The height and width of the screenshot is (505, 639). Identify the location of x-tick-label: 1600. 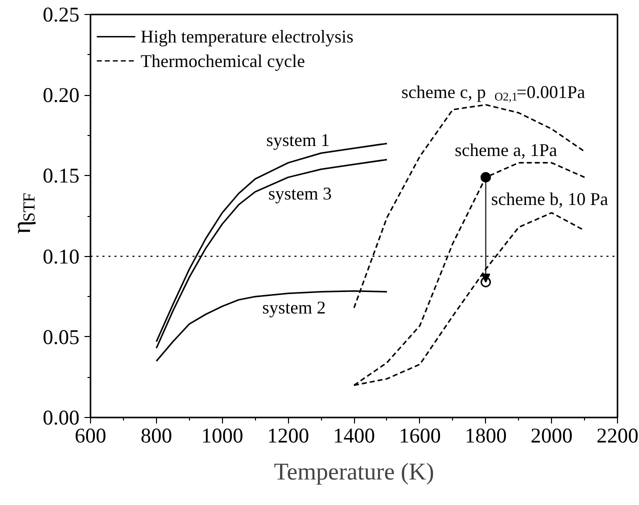
(419, 436).